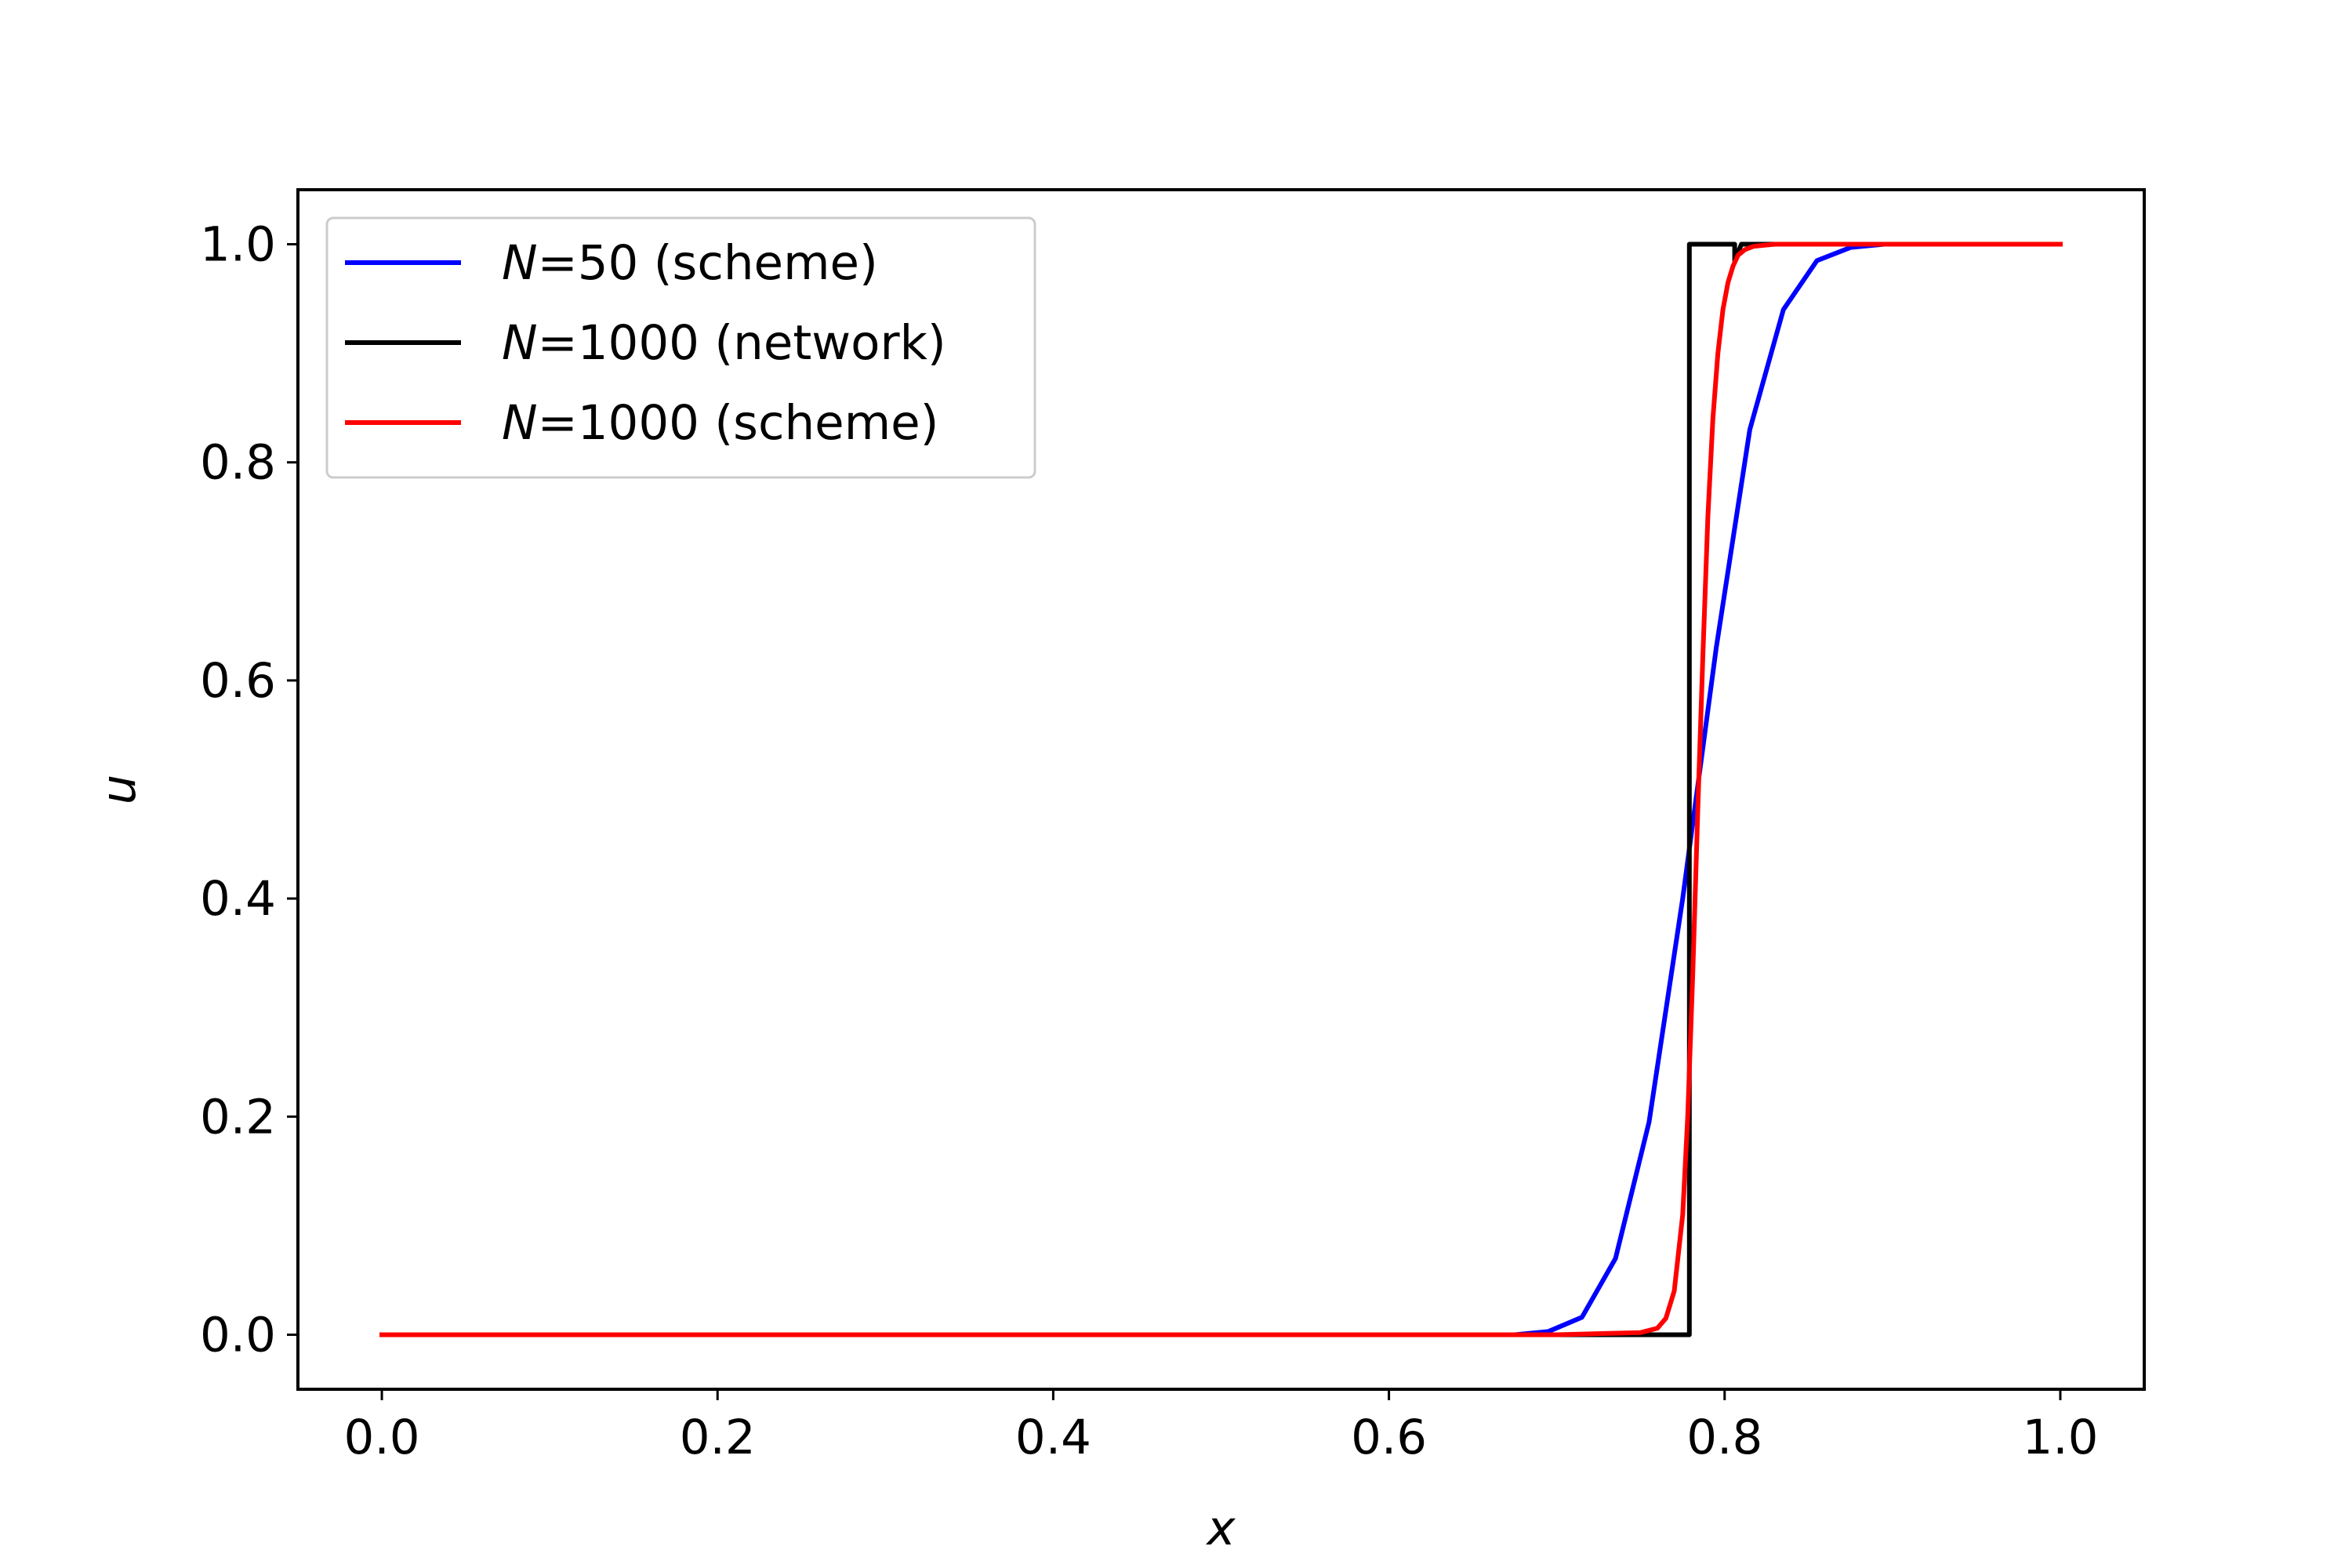 This screenshot has height=1568, width=2352. What do you see at coordinates (1724, 1437) in the screenshot?
I see `x-tick-label: 0.8` at bounding box center [1724, 1437].